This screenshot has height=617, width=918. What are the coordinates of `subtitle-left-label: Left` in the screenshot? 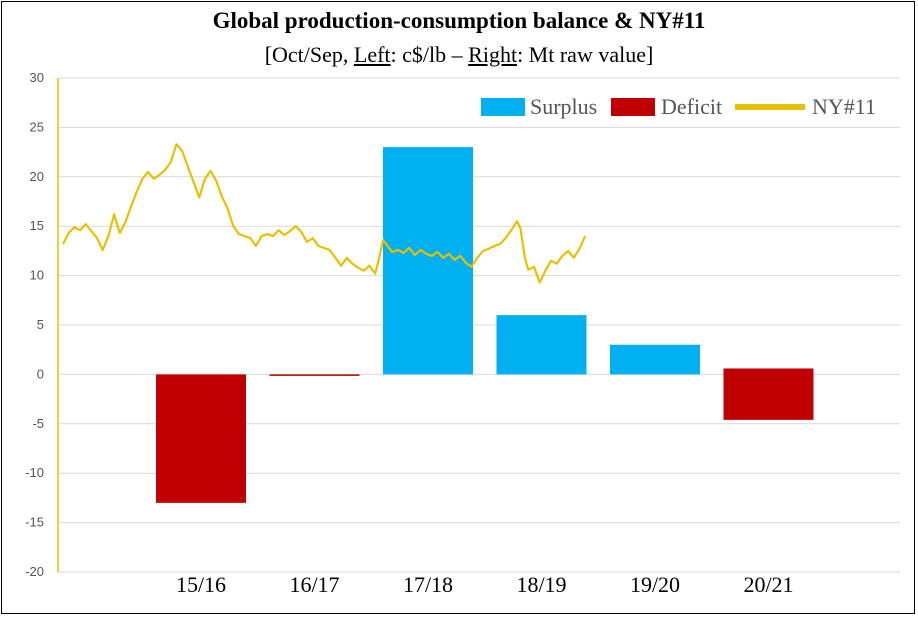 It's located at (372, 54).